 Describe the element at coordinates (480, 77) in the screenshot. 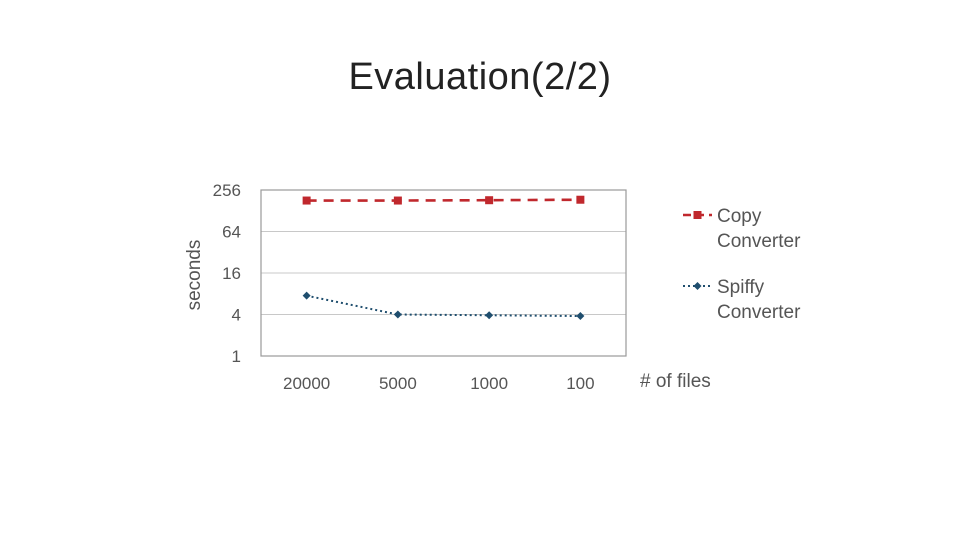

I see `slide-title: Evaluation(2/2)` at that location.